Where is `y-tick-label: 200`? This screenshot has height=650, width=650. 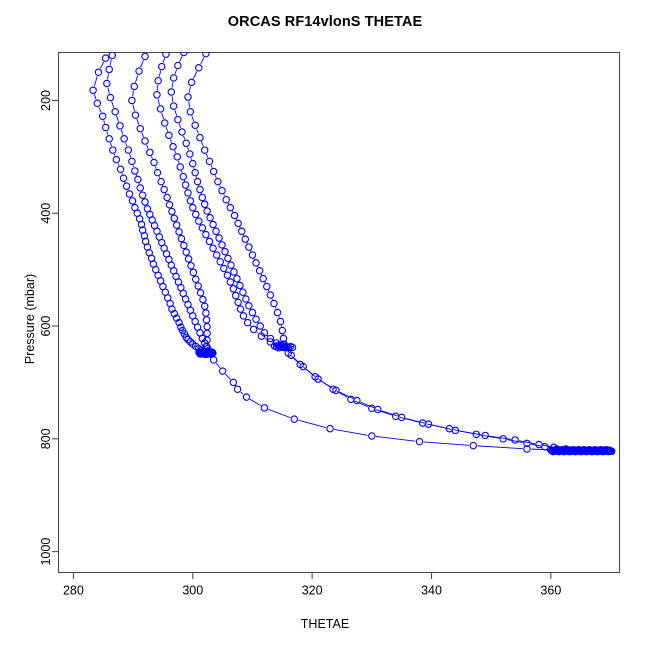 y-tick-label: 200 is located at coordinates (46, 100).